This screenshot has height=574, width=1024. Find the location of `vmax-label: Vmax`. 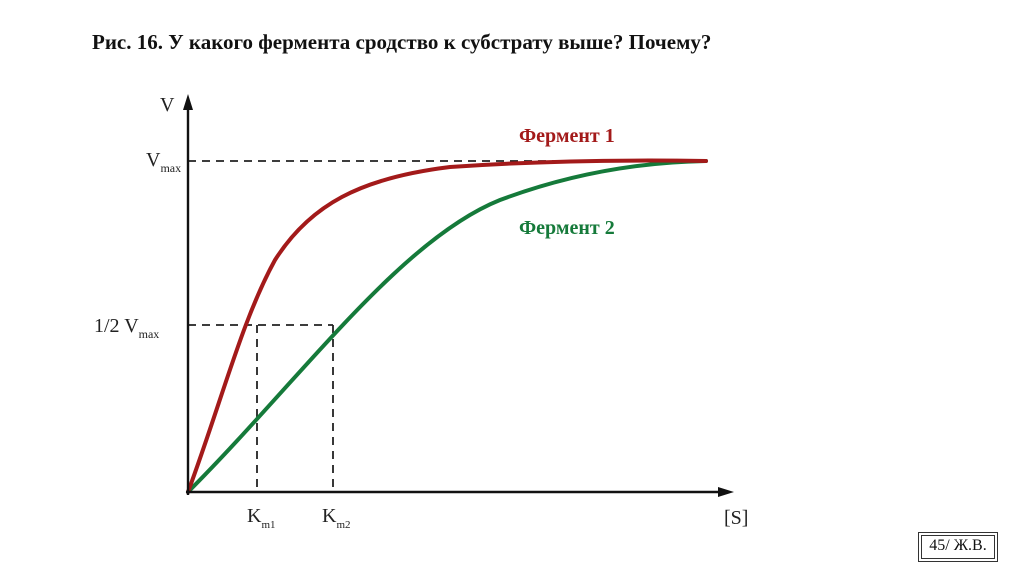

vmax-label: Vmax is located at coordinates (163, 162).